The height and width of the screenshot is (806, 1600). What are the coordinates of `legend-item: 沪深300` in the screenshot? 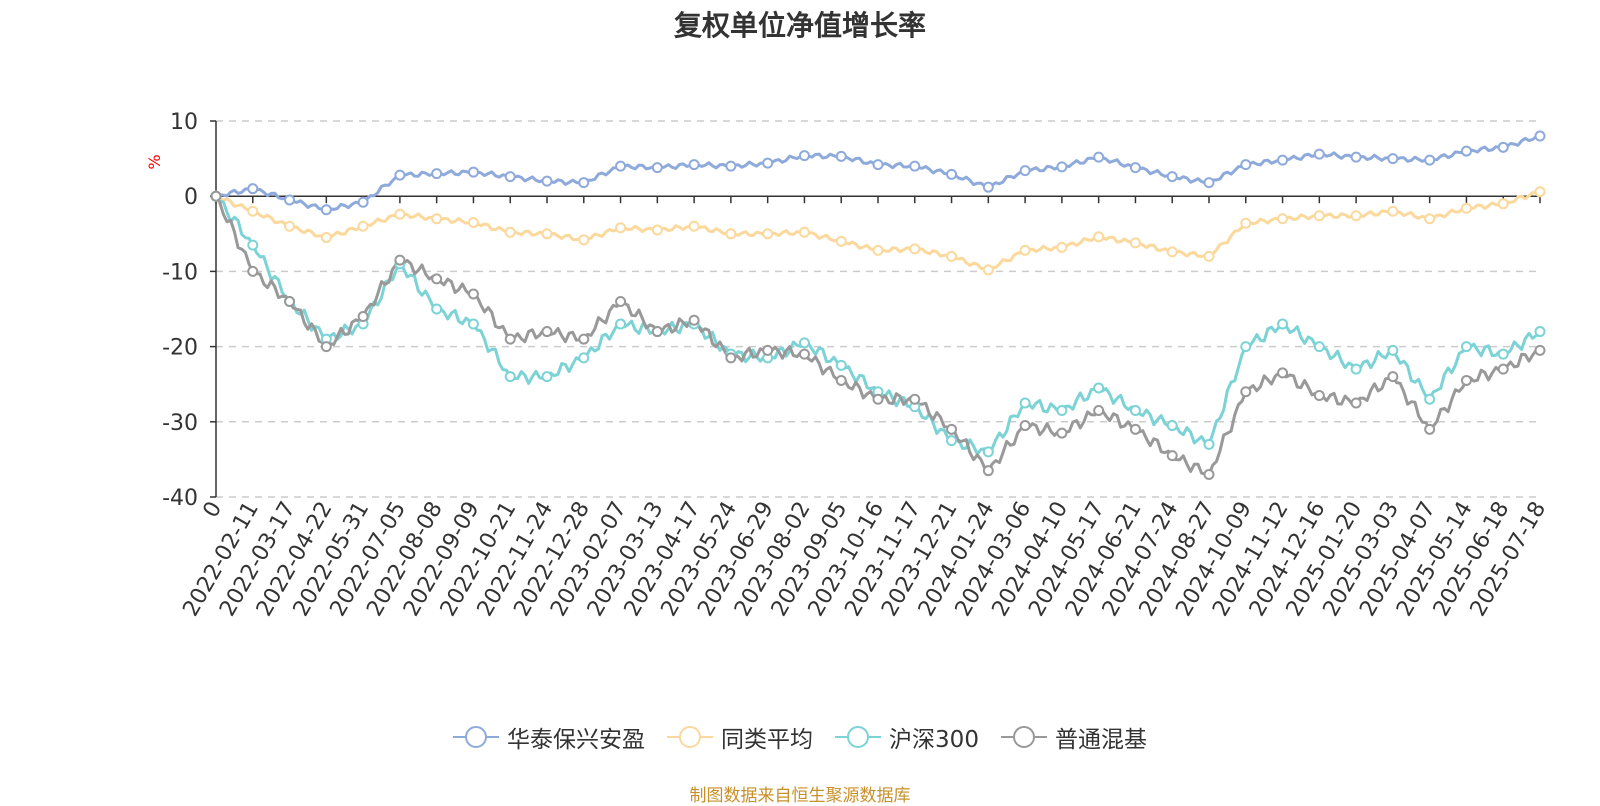 It's located at (907, 737).